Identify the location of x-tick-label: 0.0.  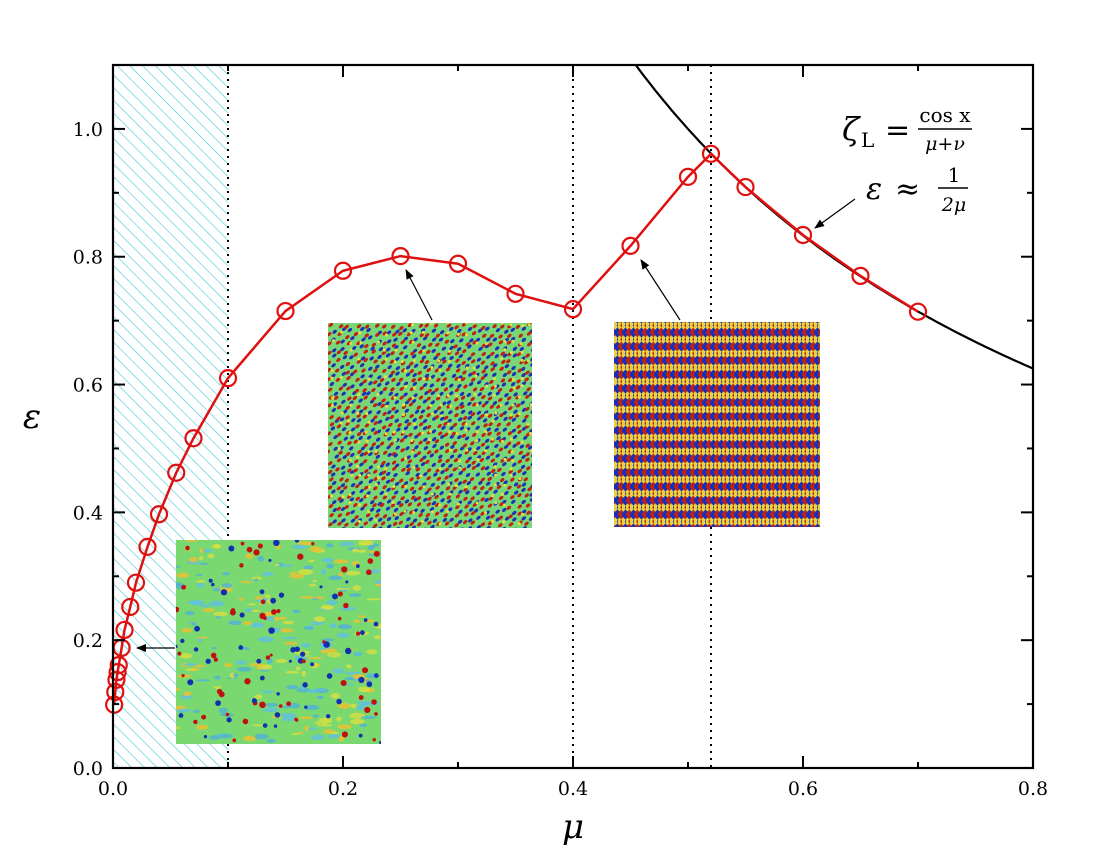
(113, 789).